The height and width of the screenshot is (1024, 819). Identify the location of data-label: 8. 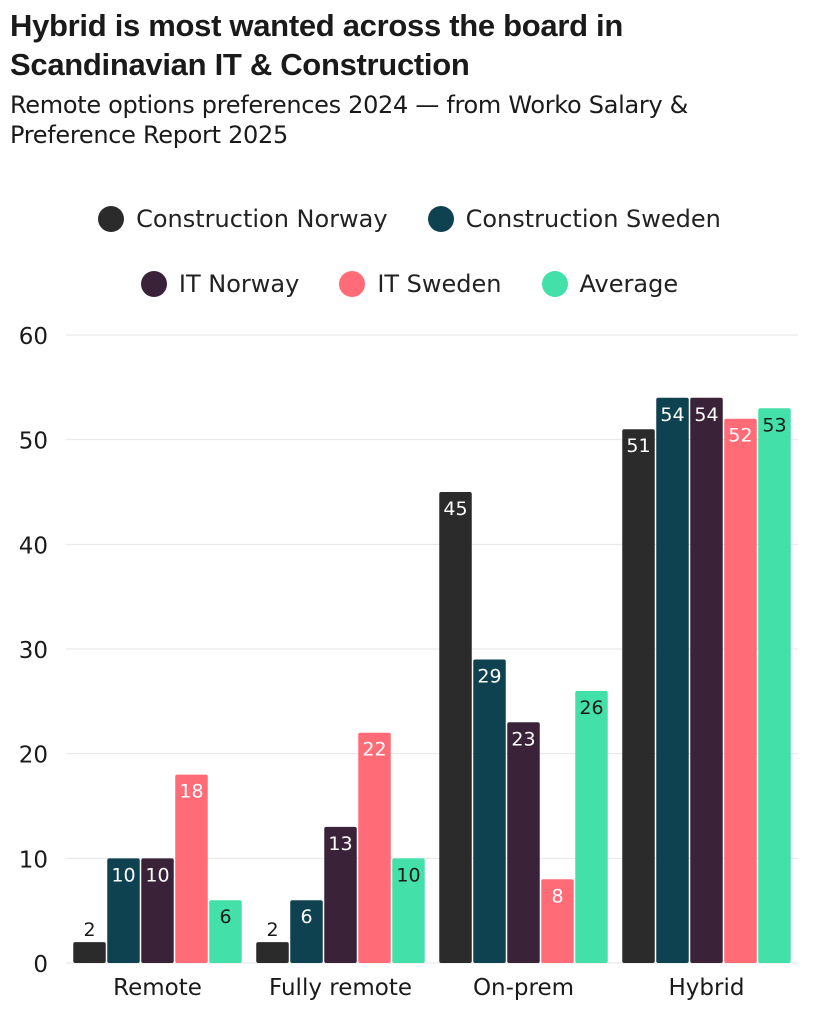
(557, 896).